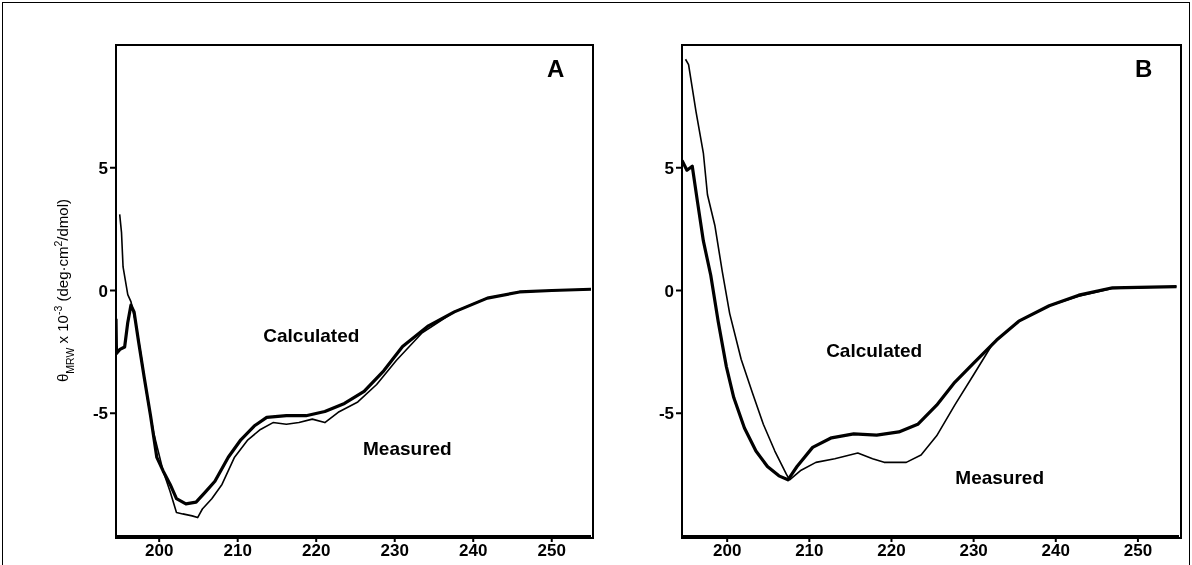 This screenshot has width=1192, height=565. What do you see at coordinates (556, 69) in the screenshot?
I see `chart-title: A` at bounding box center [556, 69].